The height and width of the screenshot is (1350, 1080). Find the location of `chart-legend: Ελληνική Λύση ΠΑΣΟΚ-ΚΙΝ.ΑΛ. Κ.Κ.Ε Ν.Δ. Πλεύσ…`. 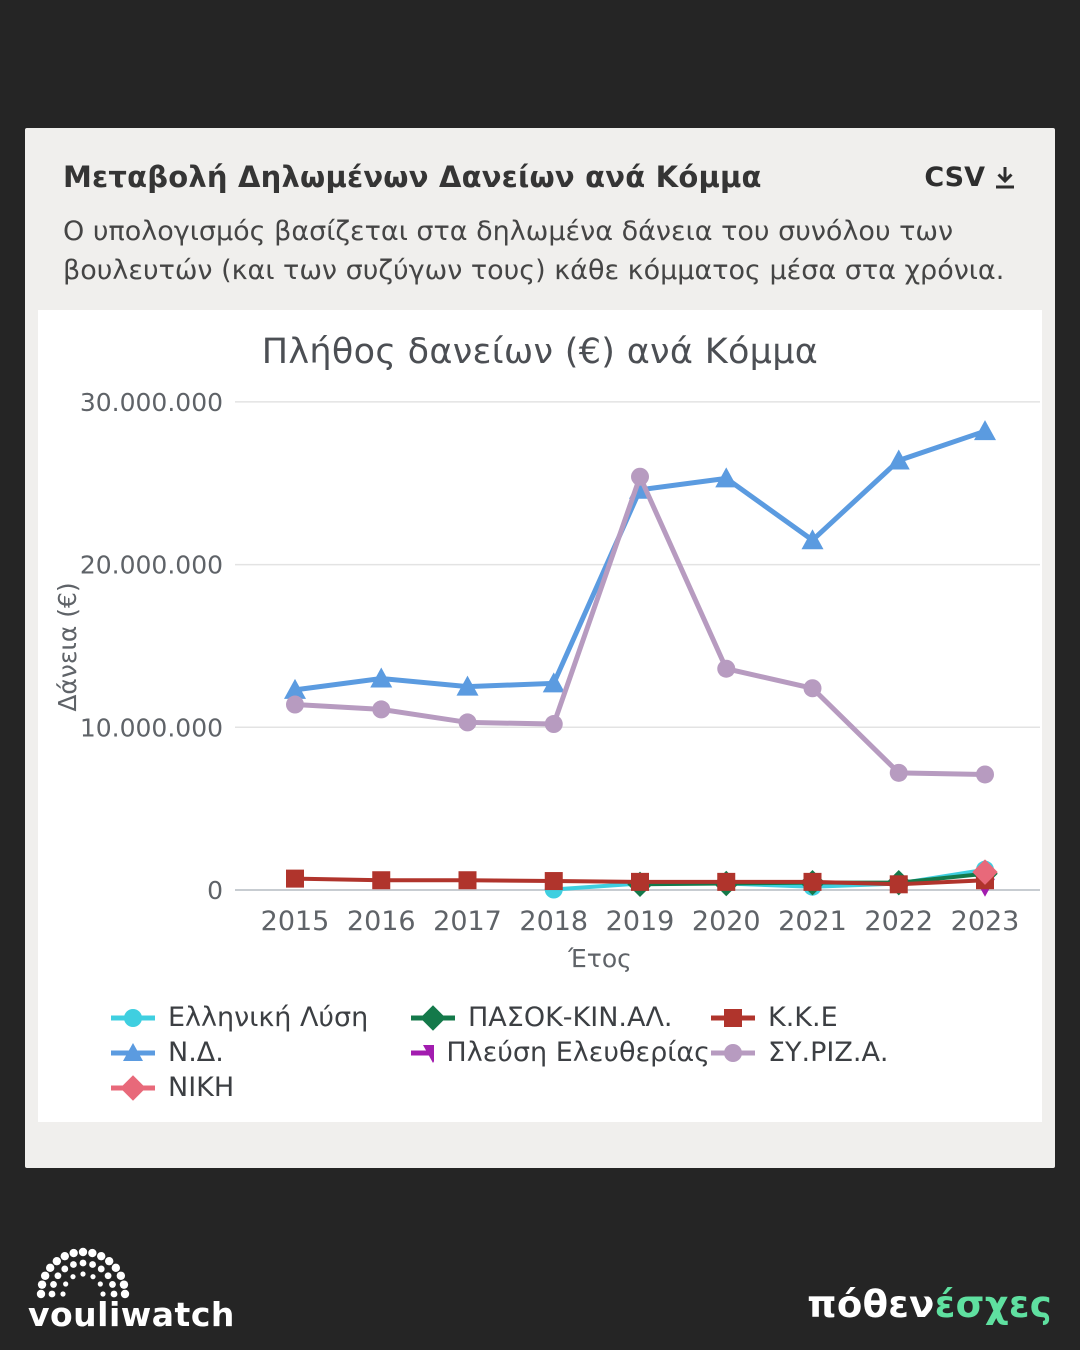

chart-legend: Ελληνική Λύση ΠΑΣΟΚ-ΚΙΝ.ΑΛ. Κ.Κ.Ε Ν.Δ. Πλεύσ… is located at coordinates (499, 1052).